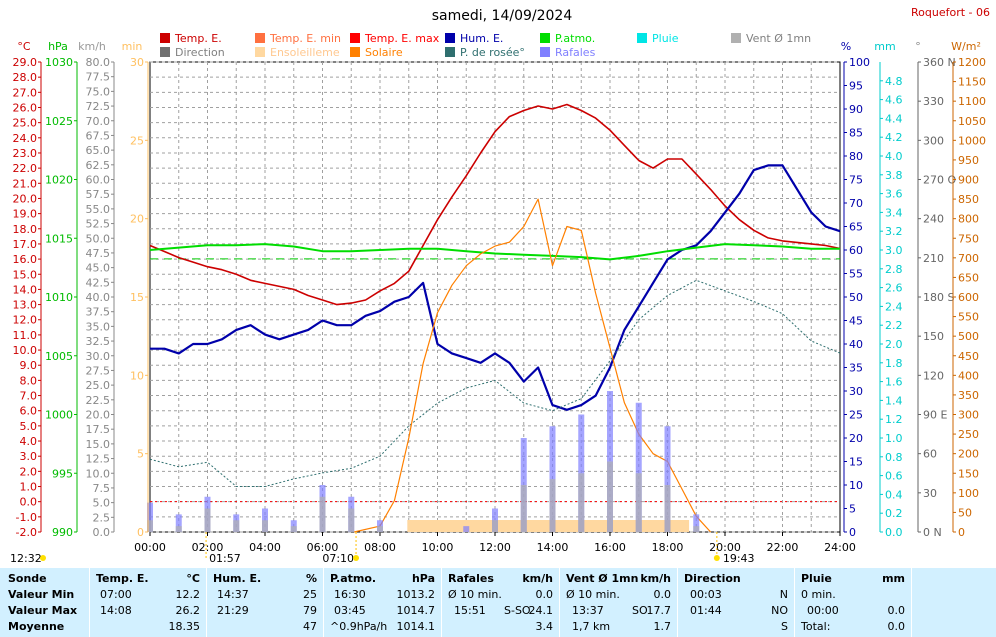 The width and height of the screenshot is (996, 637). Describe the element at coordinates (25, 138) in the screenshot. I see `temp-axis-label: 24.0` at that location.